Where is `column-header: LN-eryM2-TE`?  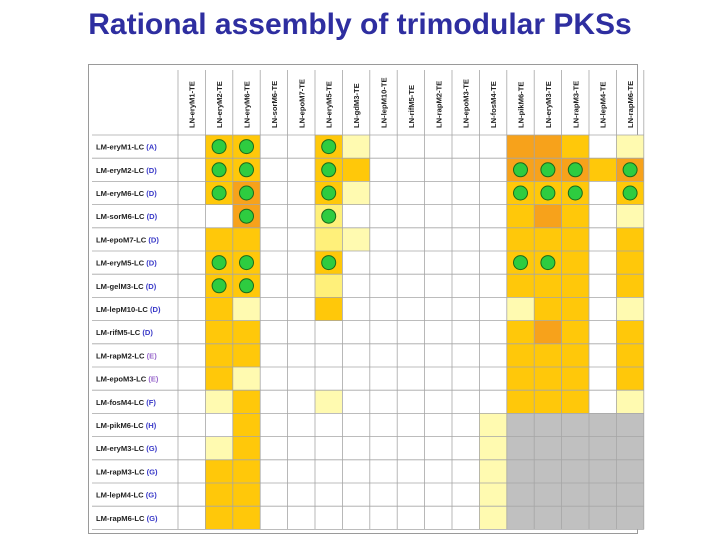
column-header: LN-eryM2-TE is located at coordinates (219, 104).